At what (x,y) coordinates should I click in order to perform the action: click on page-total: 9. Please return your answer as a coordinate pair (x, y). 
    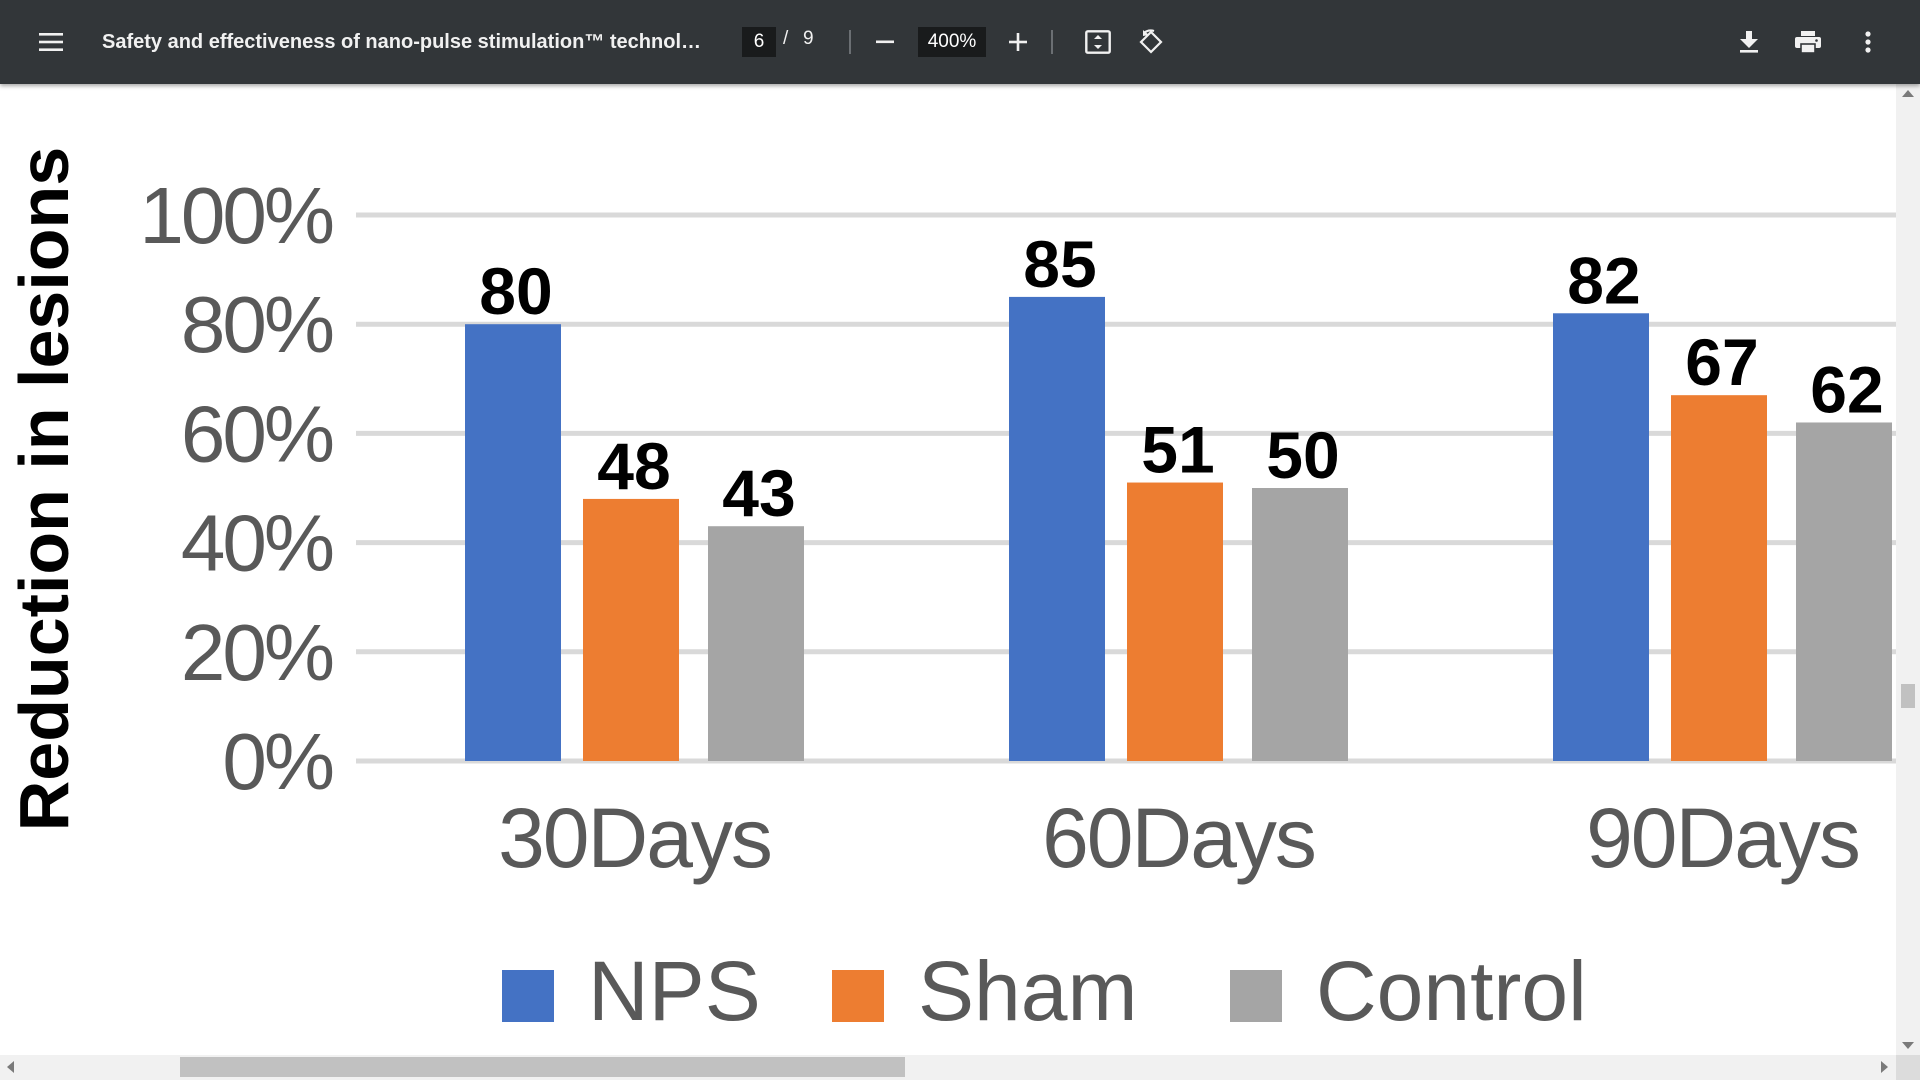
    Looking at the image, I should click on (808, 38).